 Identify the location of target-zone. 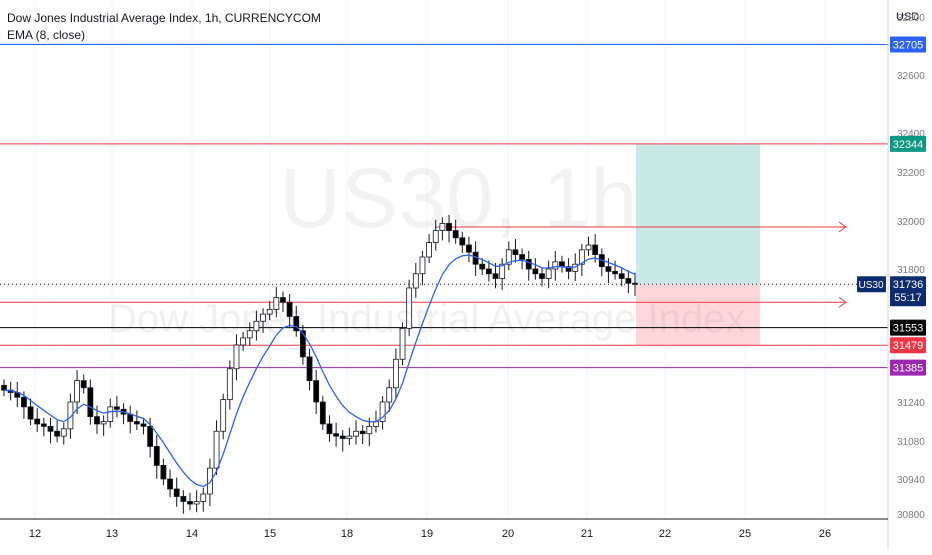
(698, 214).